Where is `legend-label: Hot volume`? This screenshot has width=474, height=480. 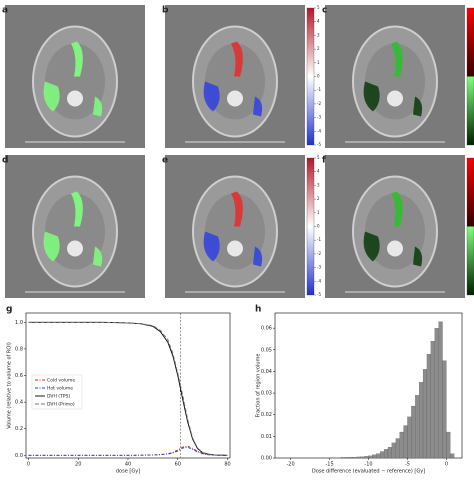
legend-label: Hot volume is located at coordinates (60, 389).